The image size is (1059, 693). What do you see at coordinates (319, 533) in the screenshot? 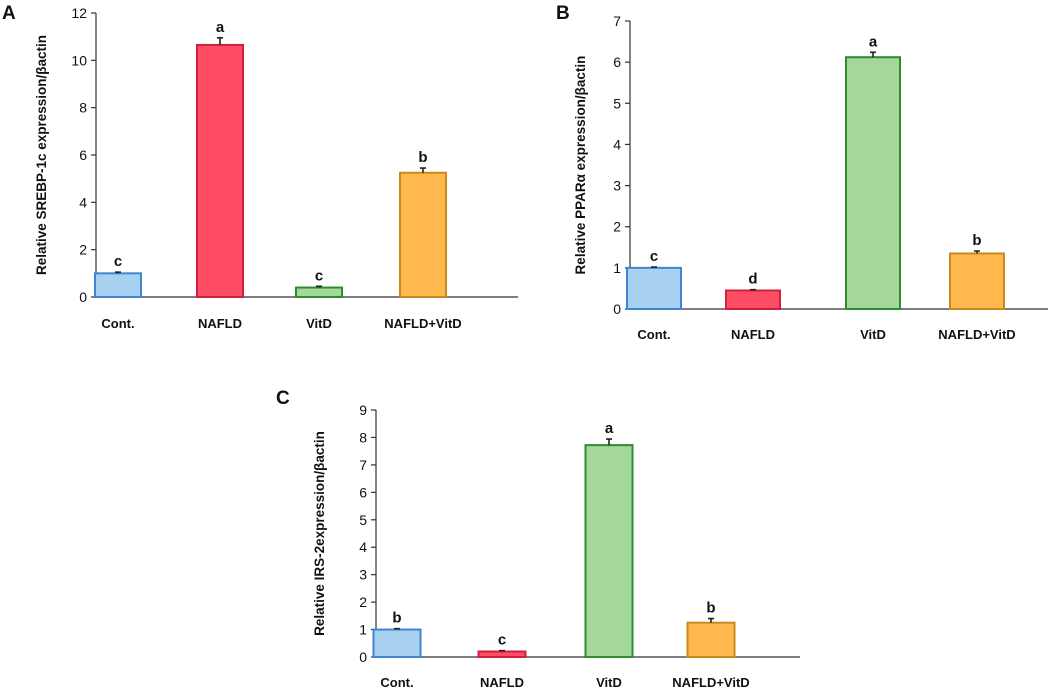
I see `y-axis-label: Relative IRS-2expression/βactin` at bounding box center [319, 533].